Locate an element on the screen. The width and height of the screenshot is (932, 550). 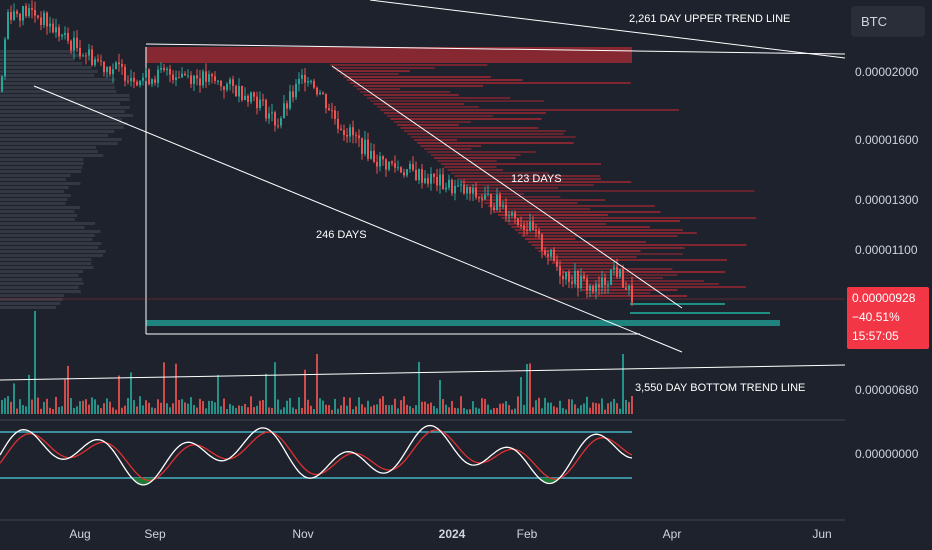
bottom-trend-label: 3,550 DAY BOTTOM TREND LINE is located at coordinates (720, 388).